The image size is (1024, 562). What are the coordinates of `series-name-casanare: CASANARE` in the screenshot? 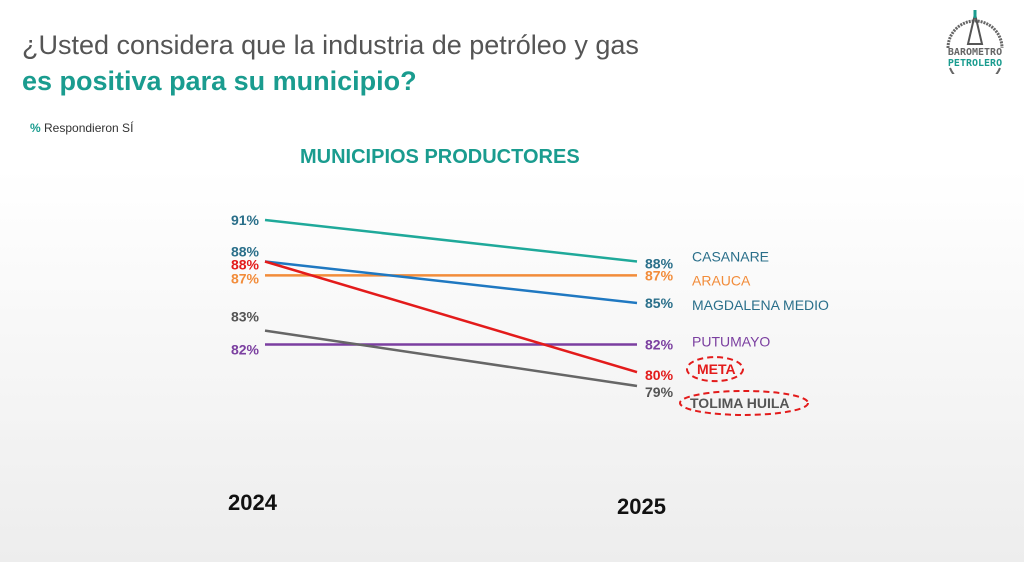 It's located at (730, 256).